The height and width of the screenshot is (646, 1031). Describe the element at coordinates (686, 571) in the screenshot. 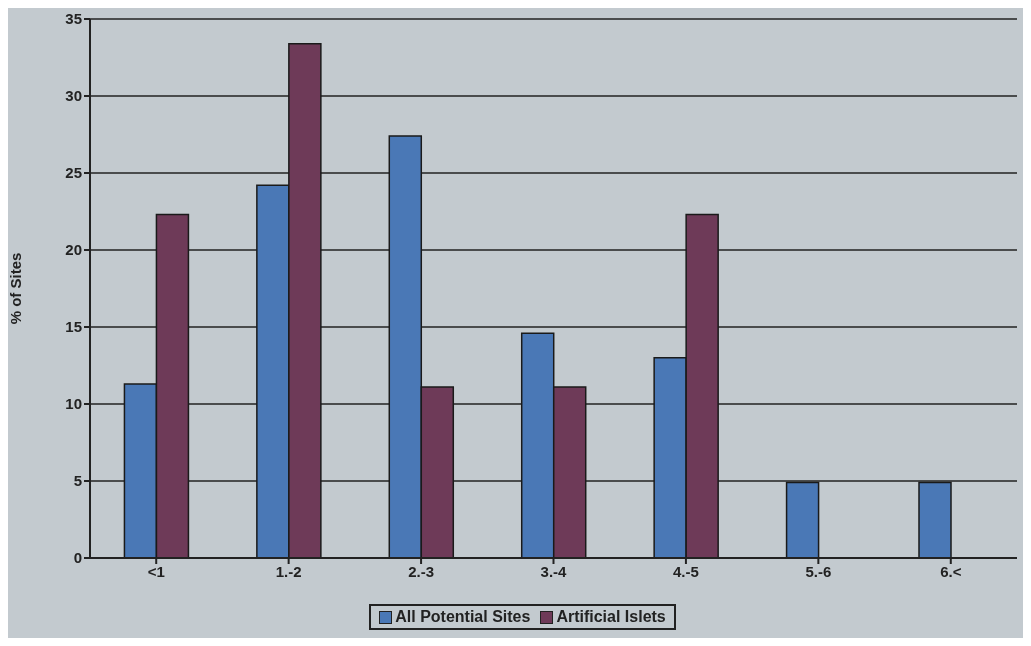

I see `x-tick-label: 4.-5` at that location.